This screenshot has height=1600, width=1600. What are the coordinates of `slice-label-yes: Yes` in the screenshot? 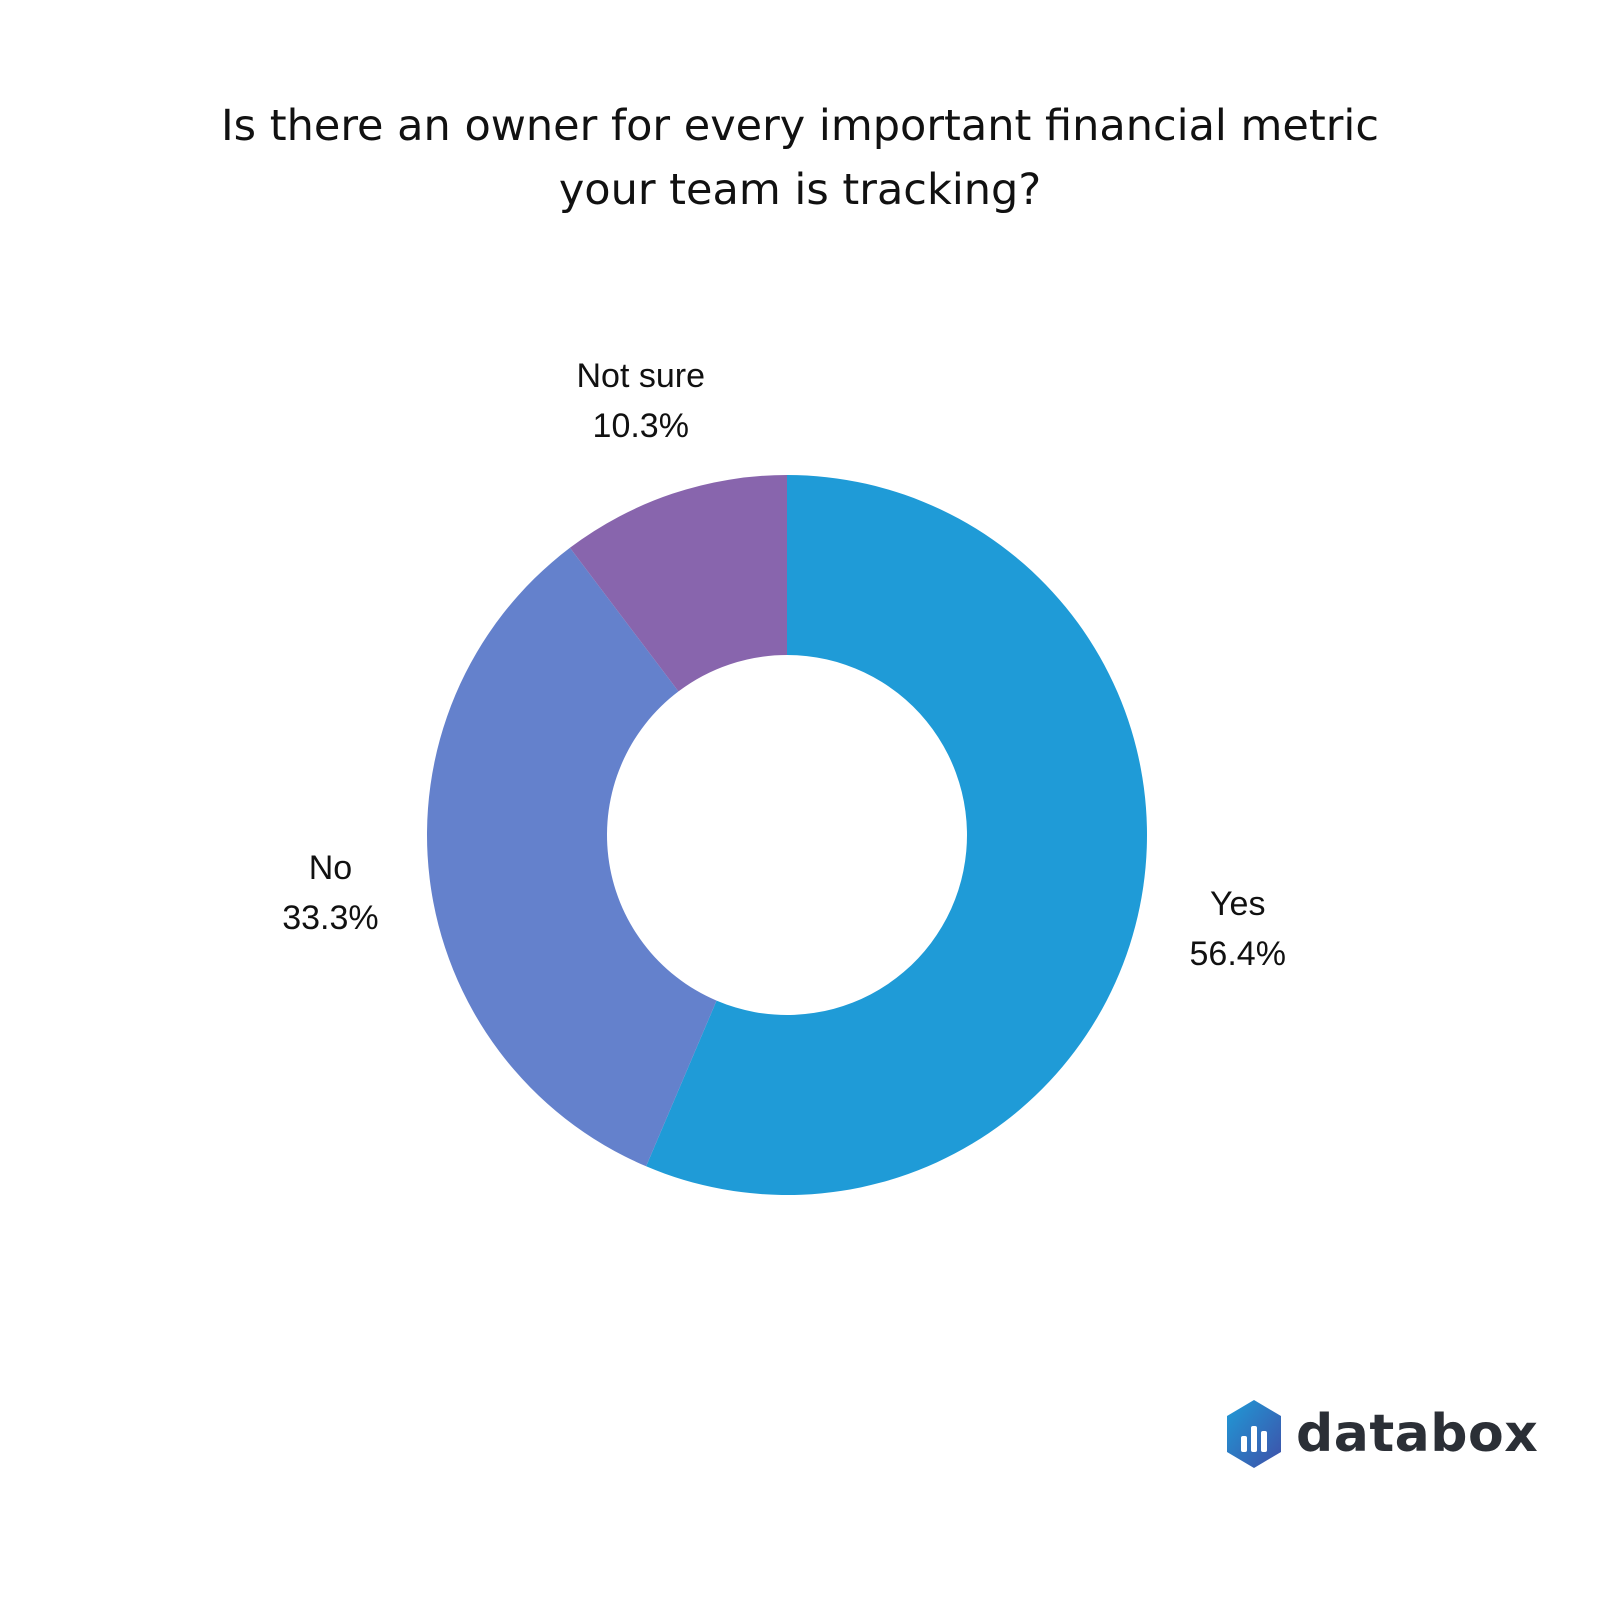 It's located at (1237, 904).